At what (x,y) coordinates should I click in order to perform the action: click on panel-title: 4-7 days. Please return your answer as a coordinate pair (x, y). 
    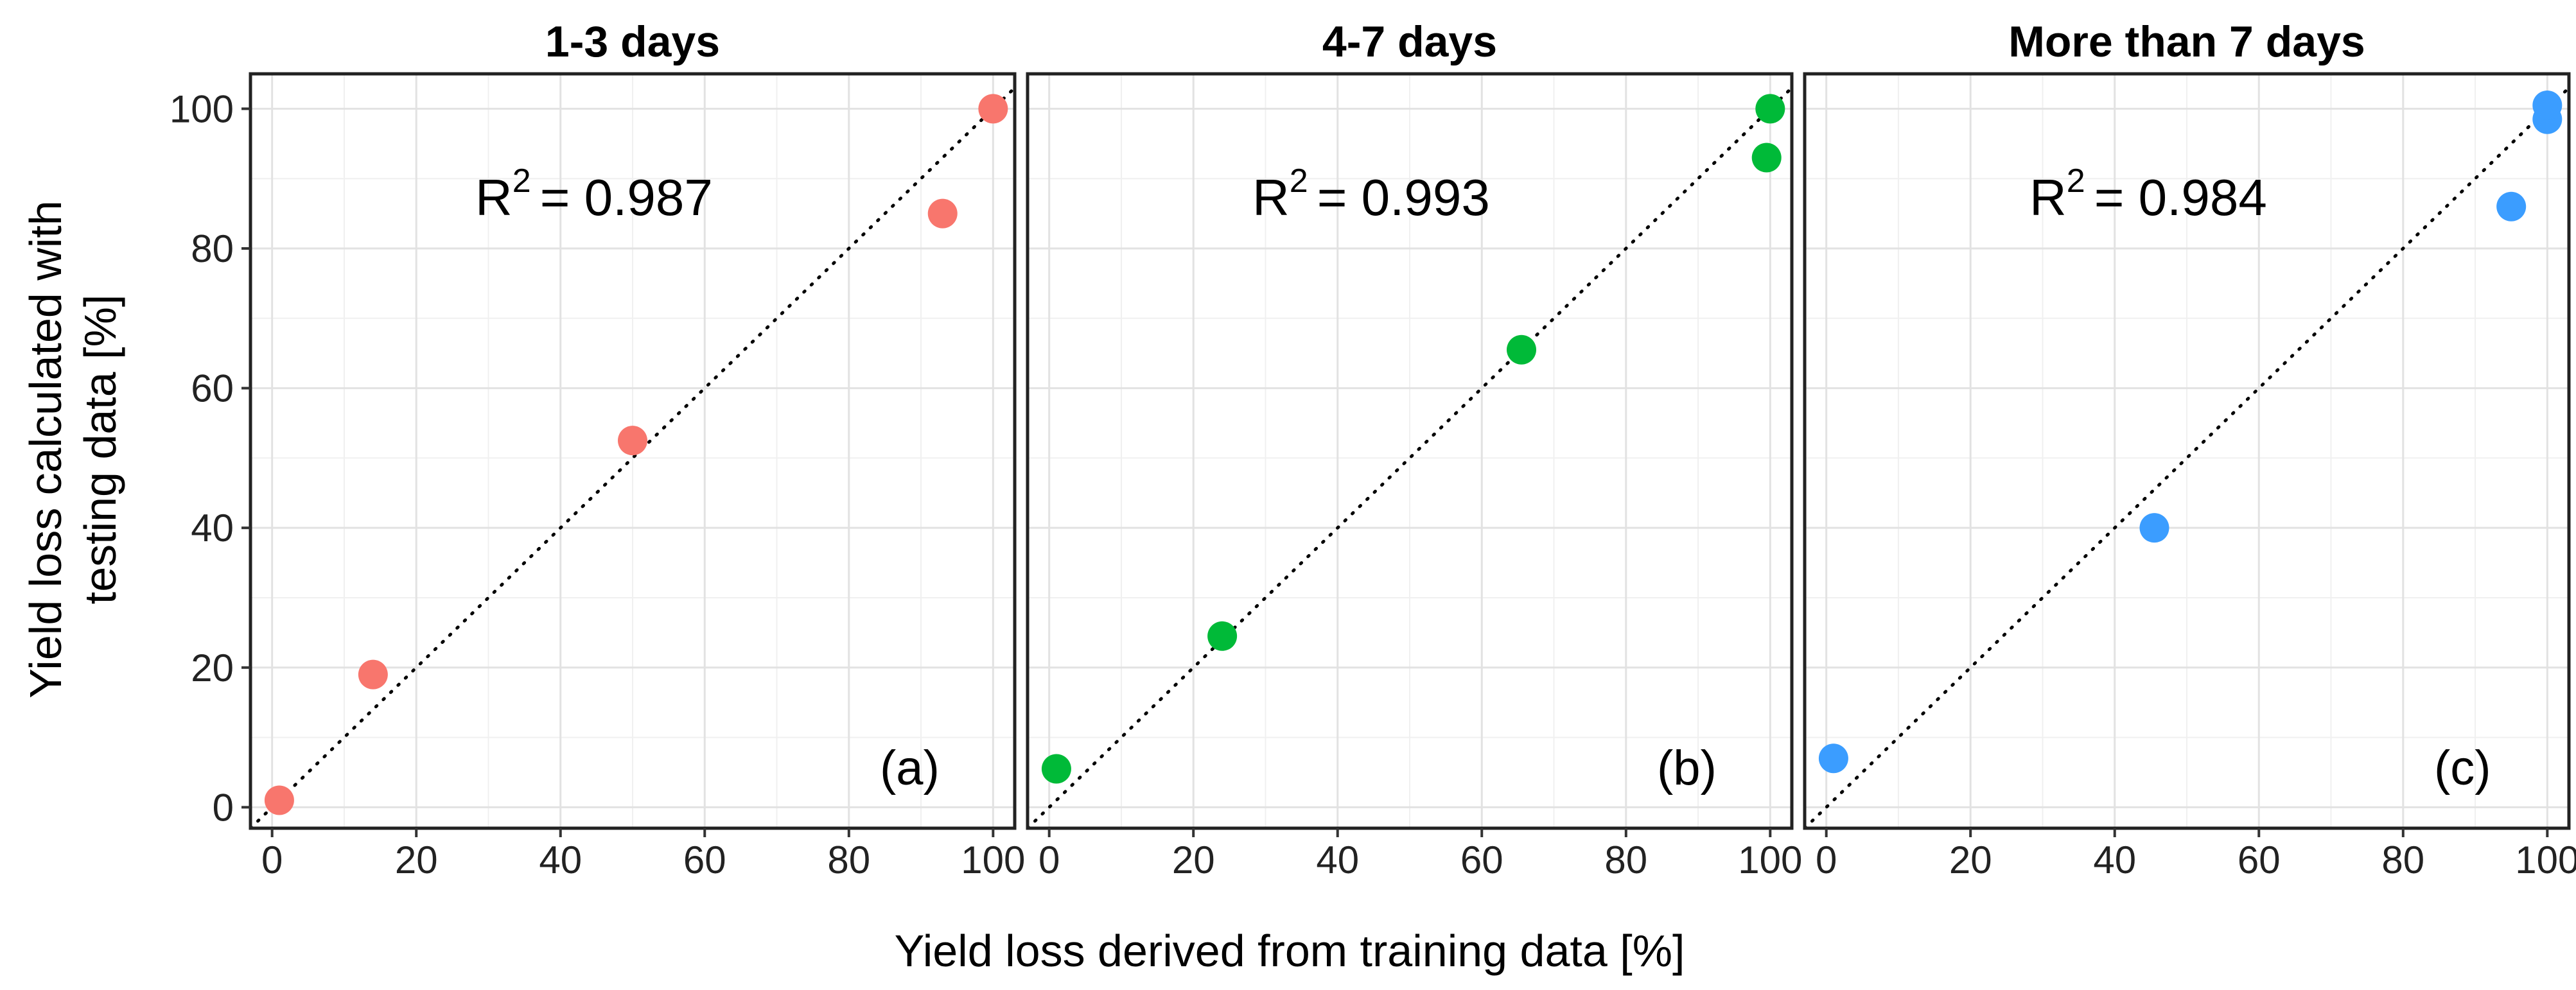
    Looking at the image, I should click on (1409, 42).